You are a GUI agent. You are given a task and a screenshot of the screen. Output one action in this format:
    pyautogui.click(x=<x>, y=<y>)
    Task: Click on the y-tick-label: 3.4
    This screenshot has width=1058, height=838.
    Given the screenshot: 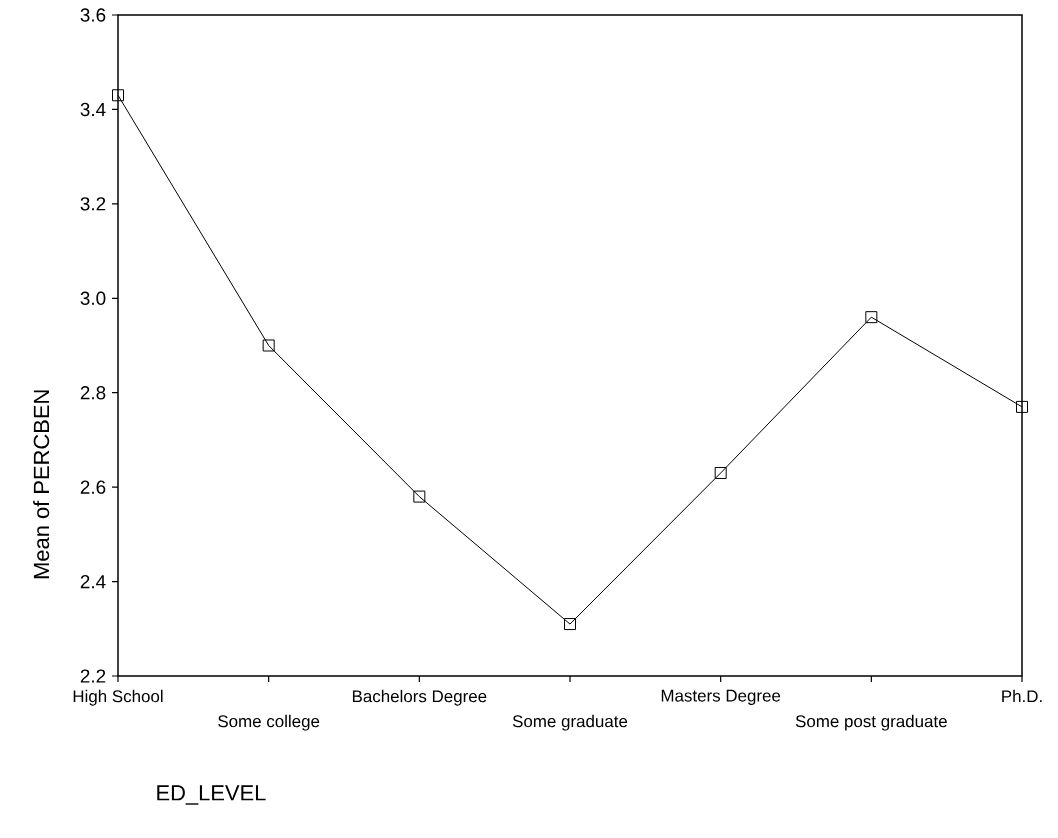 What is the action you would take?
    pyautogui.click(x=93, y=109)
    